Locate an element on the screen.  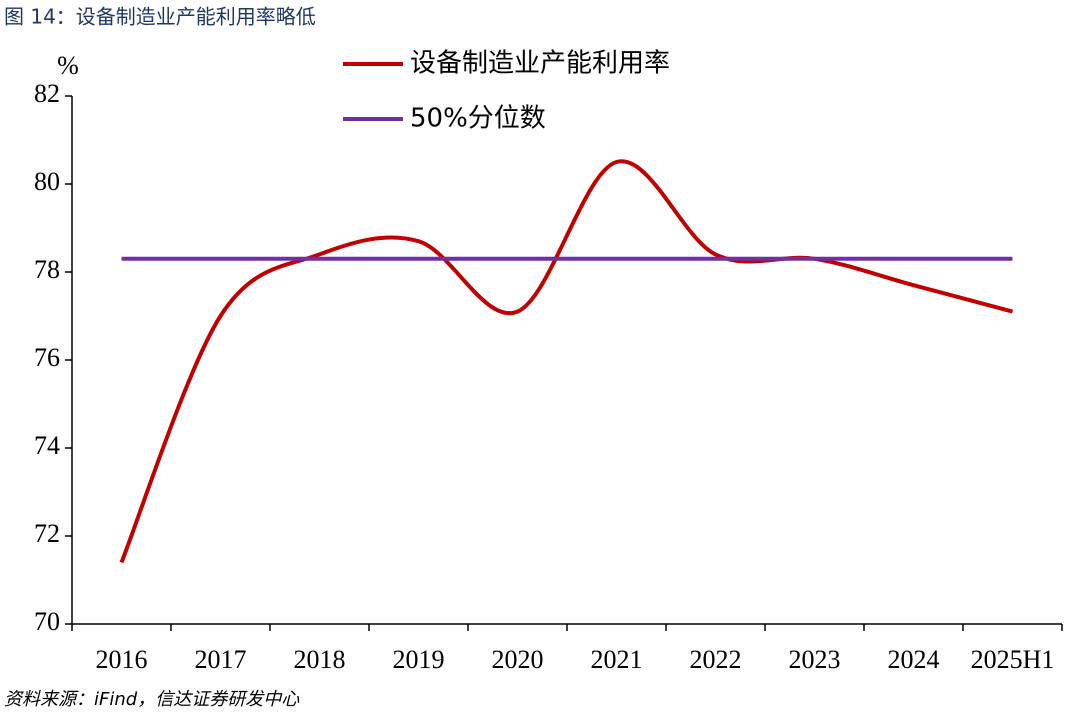
x-tick-label: 2021 is located at coordinates (617, 659).